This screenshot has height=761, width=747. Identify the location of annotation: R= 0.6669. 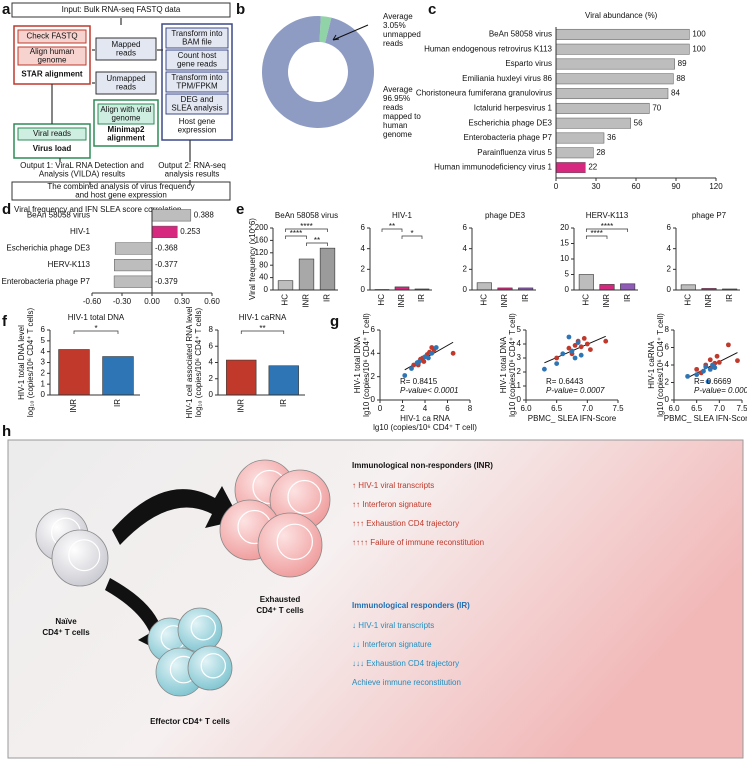
(713, 381).